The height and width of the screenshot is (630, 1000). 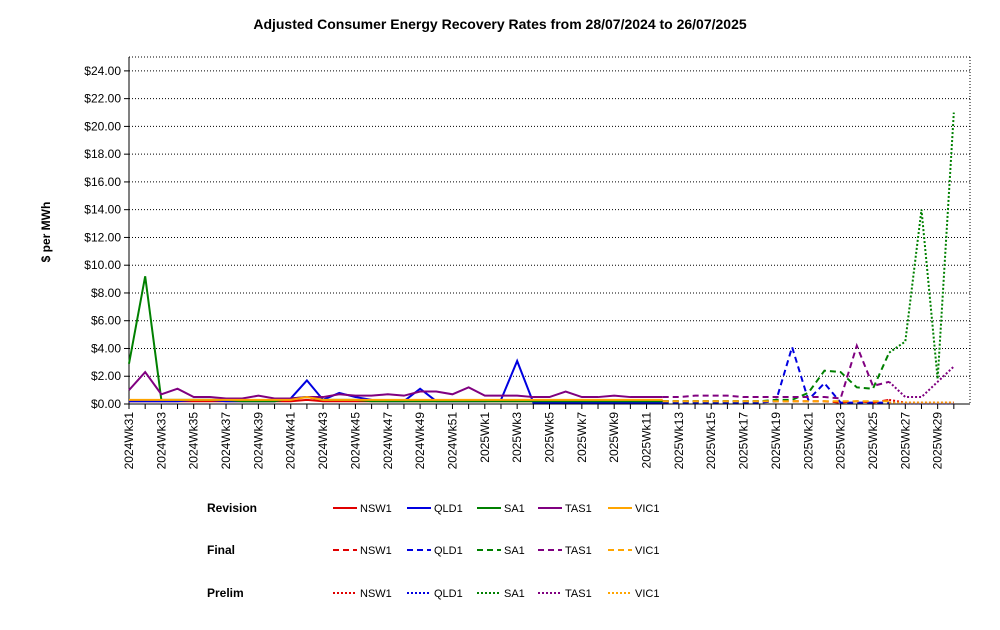 I want to click on y-tick-label: $4.00, so click(x=106, y=348).